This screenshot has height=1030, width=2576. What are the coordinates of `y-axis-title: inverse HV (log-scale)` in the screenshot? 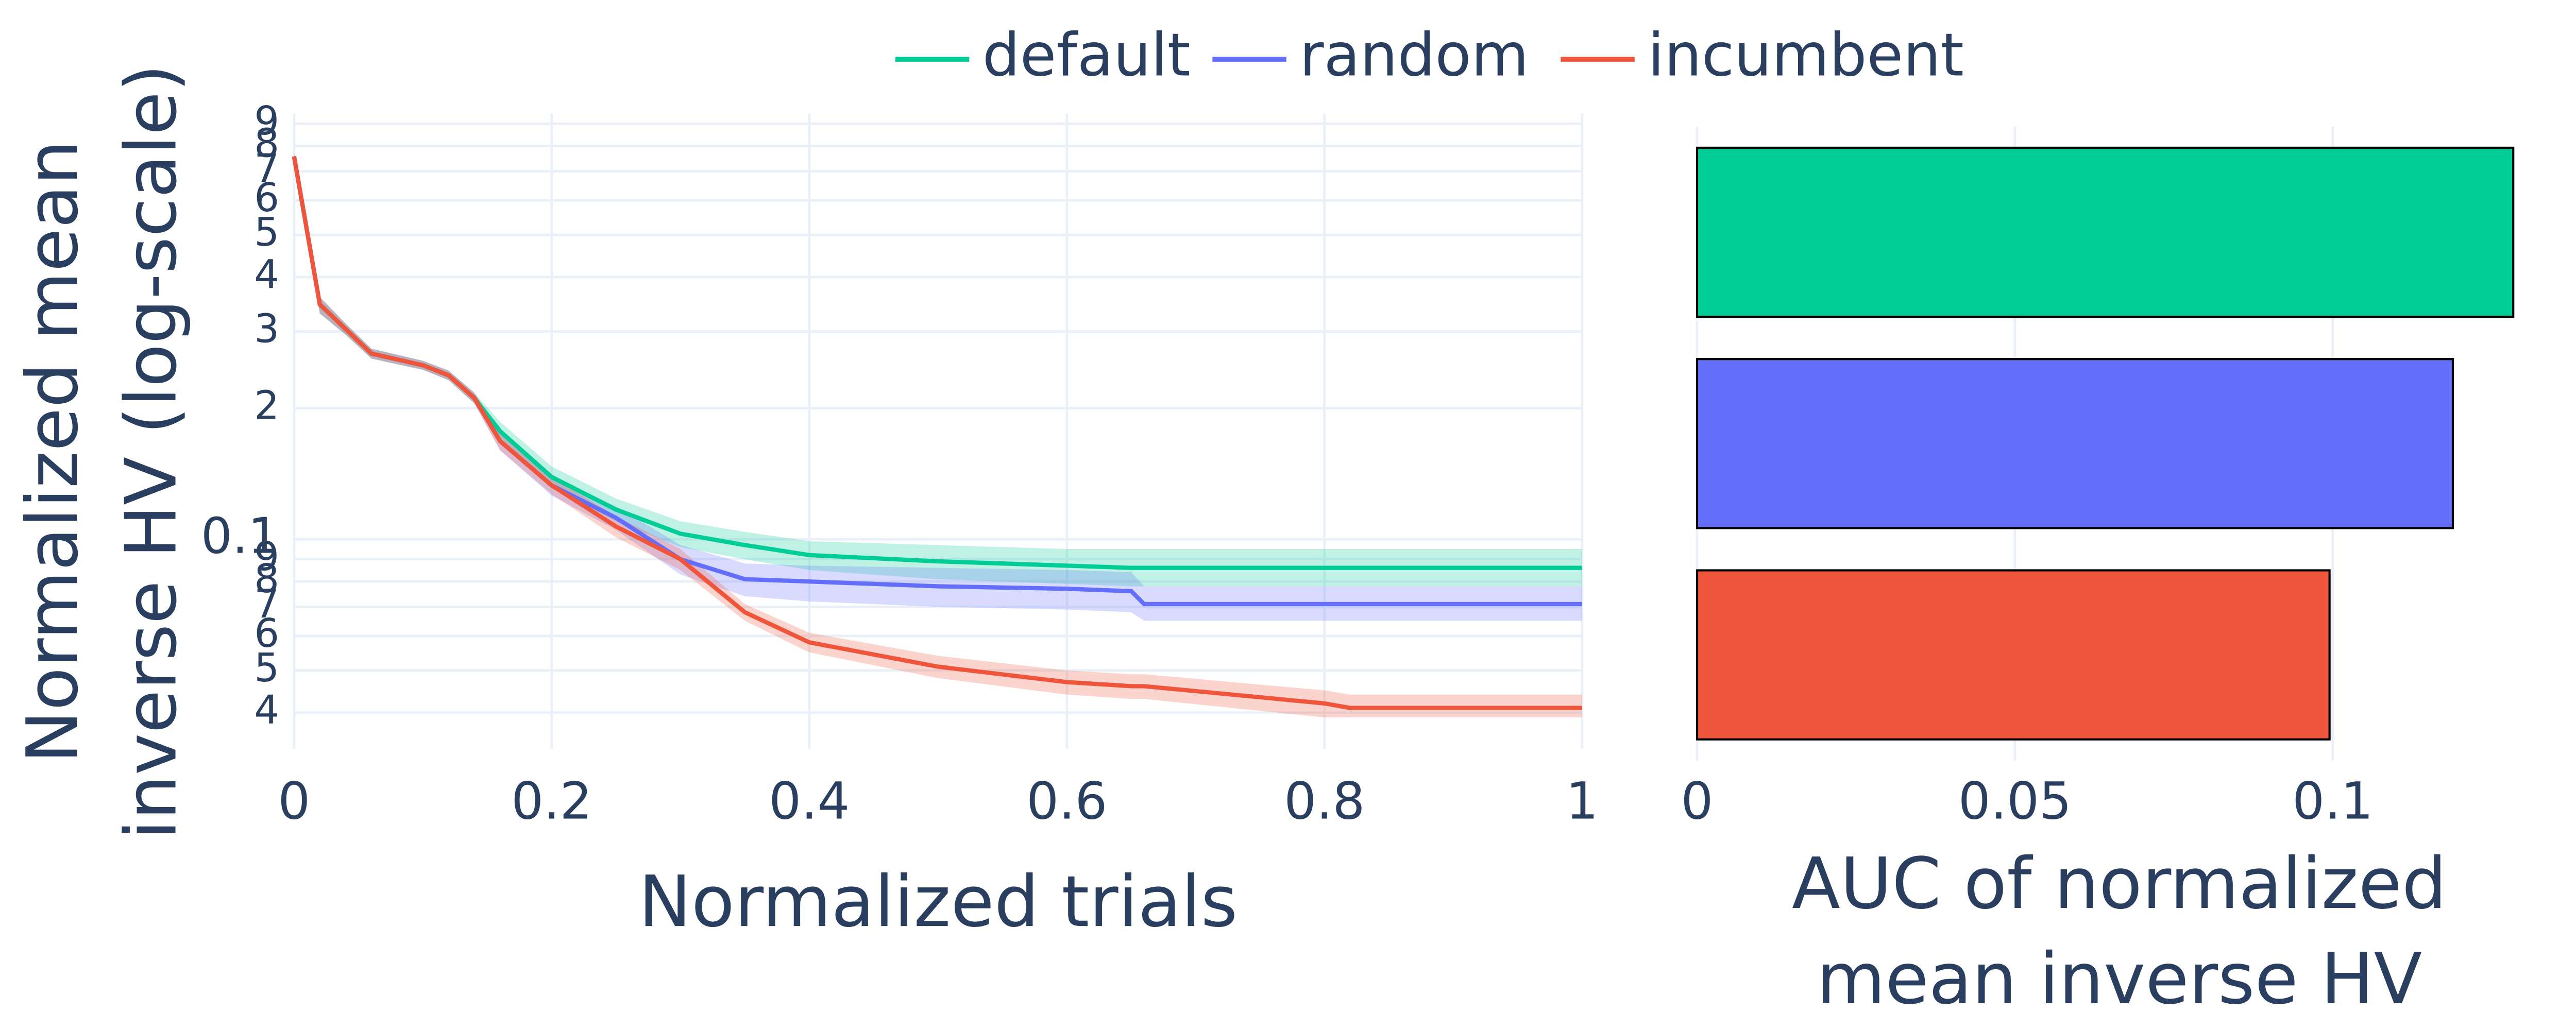 It's located at (152, 452).